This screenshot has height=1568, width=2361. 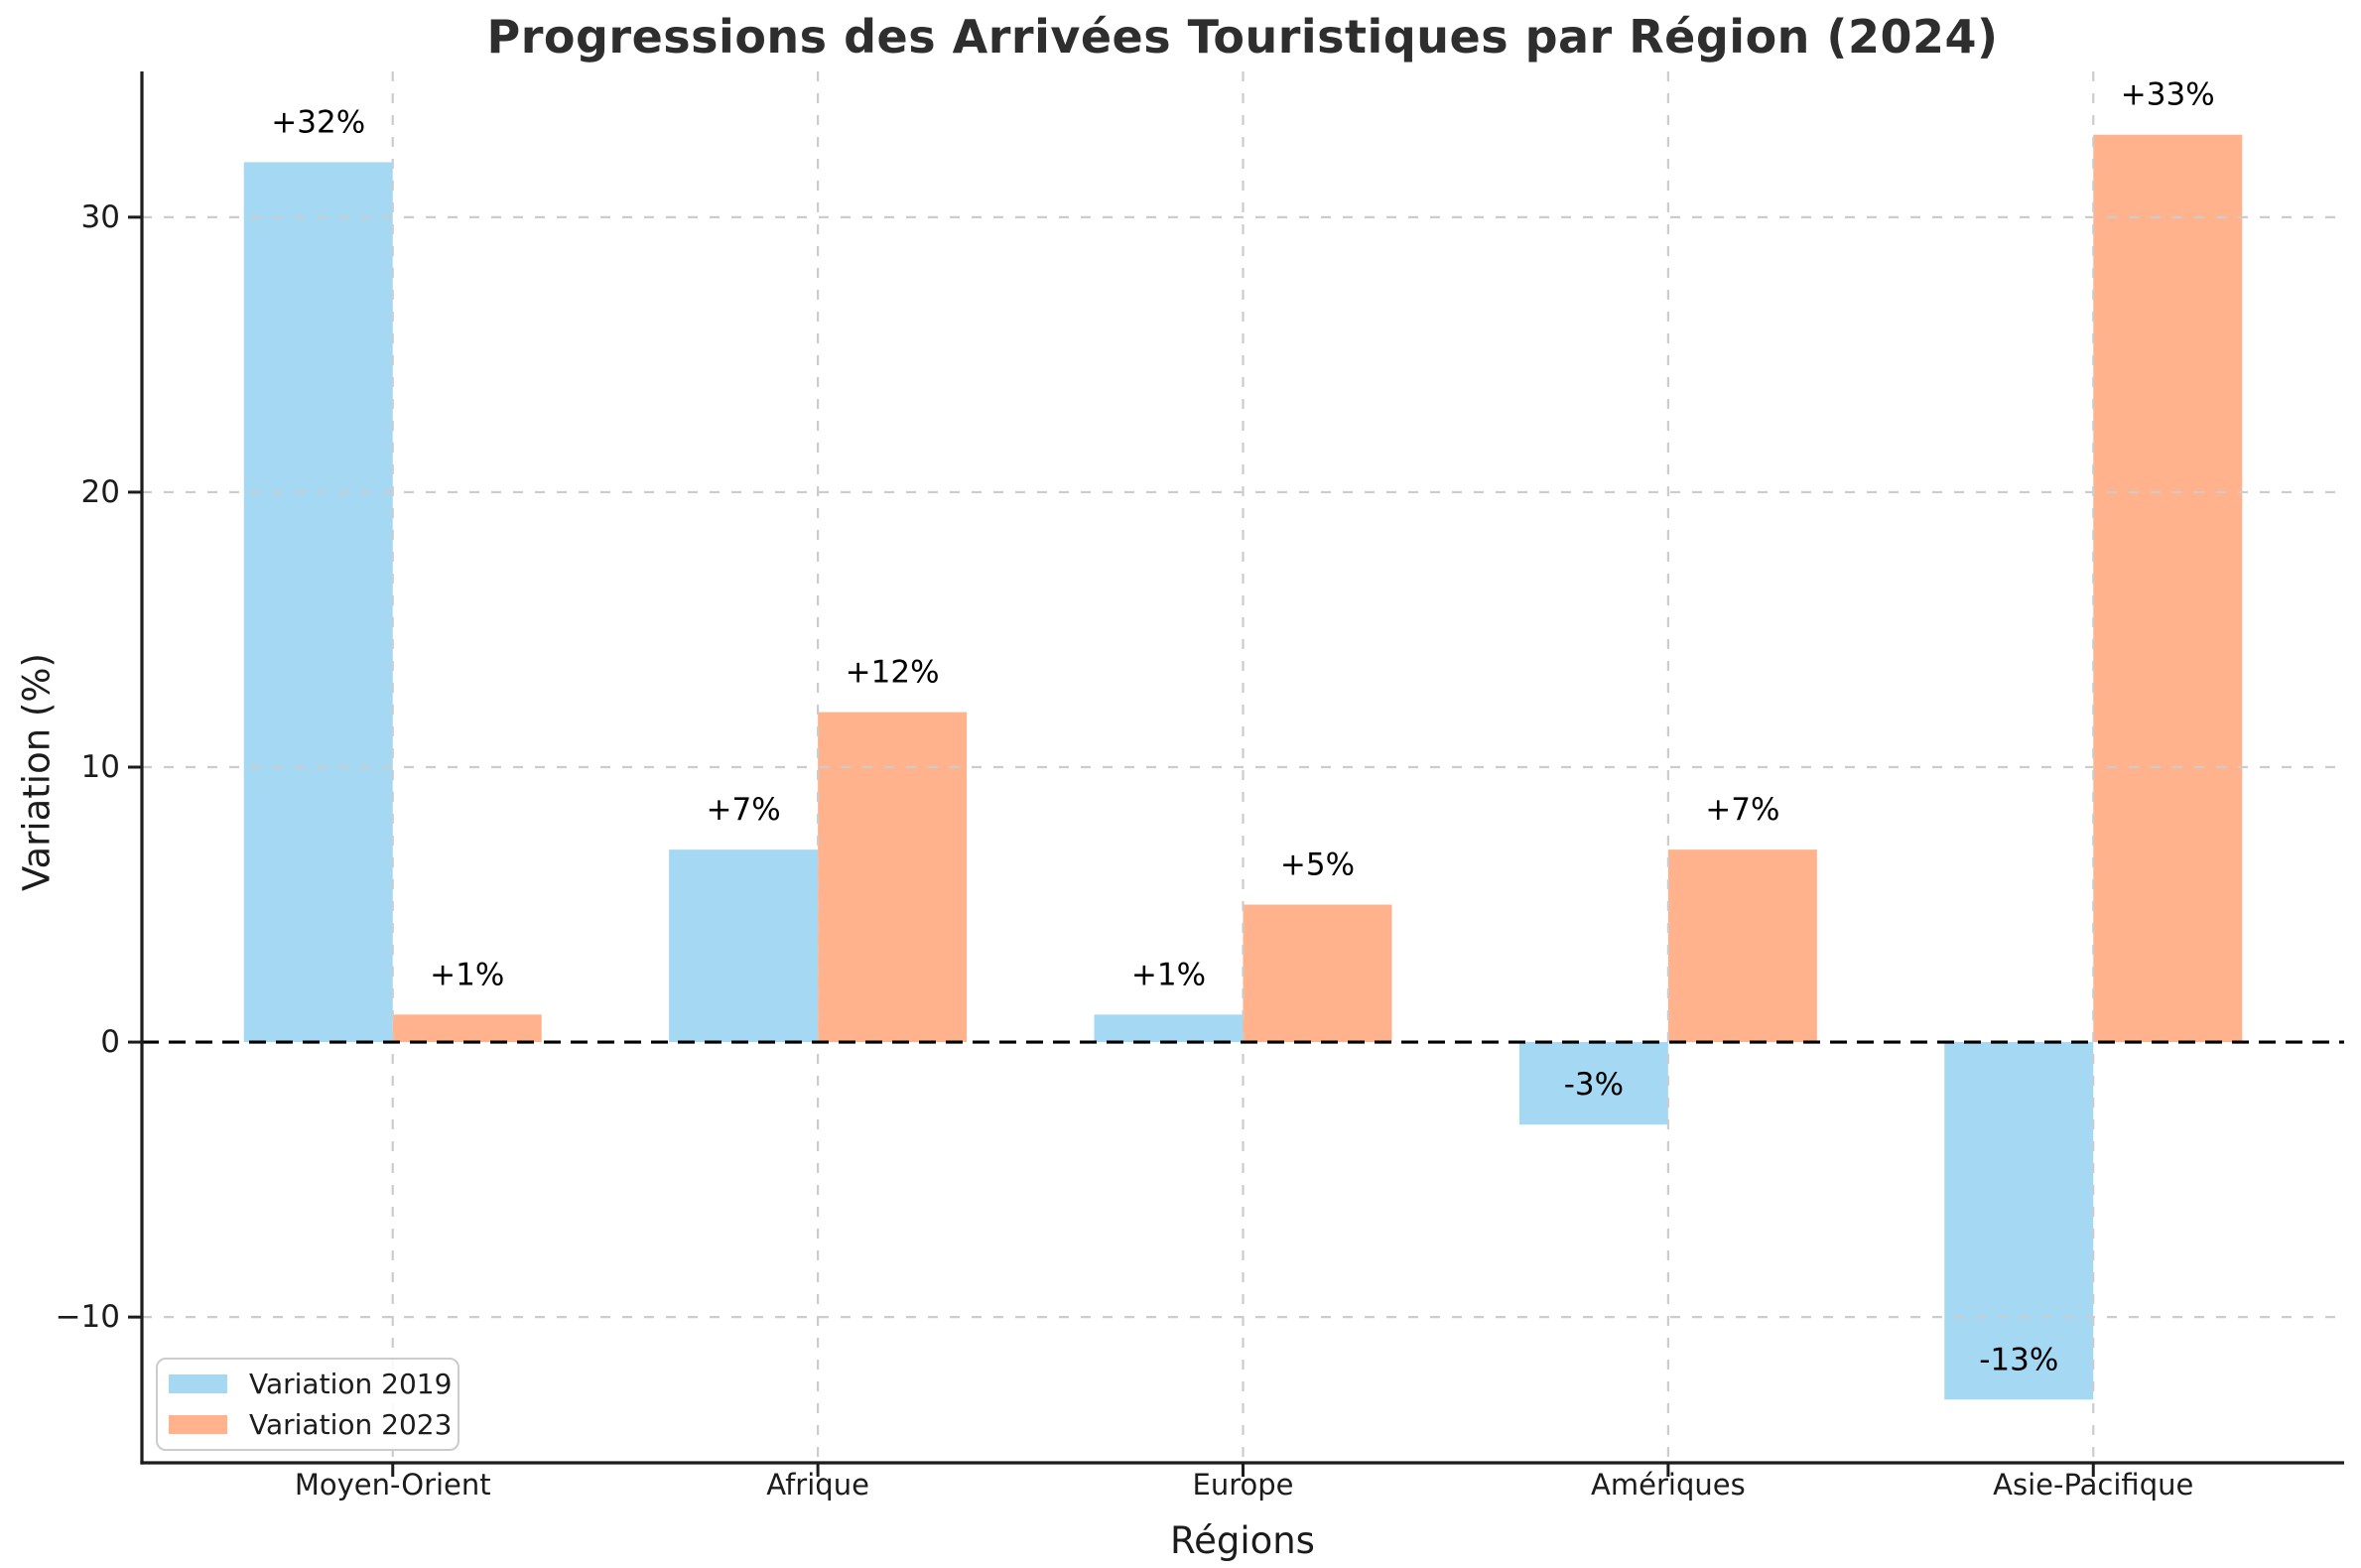 I want to click on legend-swatch-variation-2023, so click(x=198, y=1424).